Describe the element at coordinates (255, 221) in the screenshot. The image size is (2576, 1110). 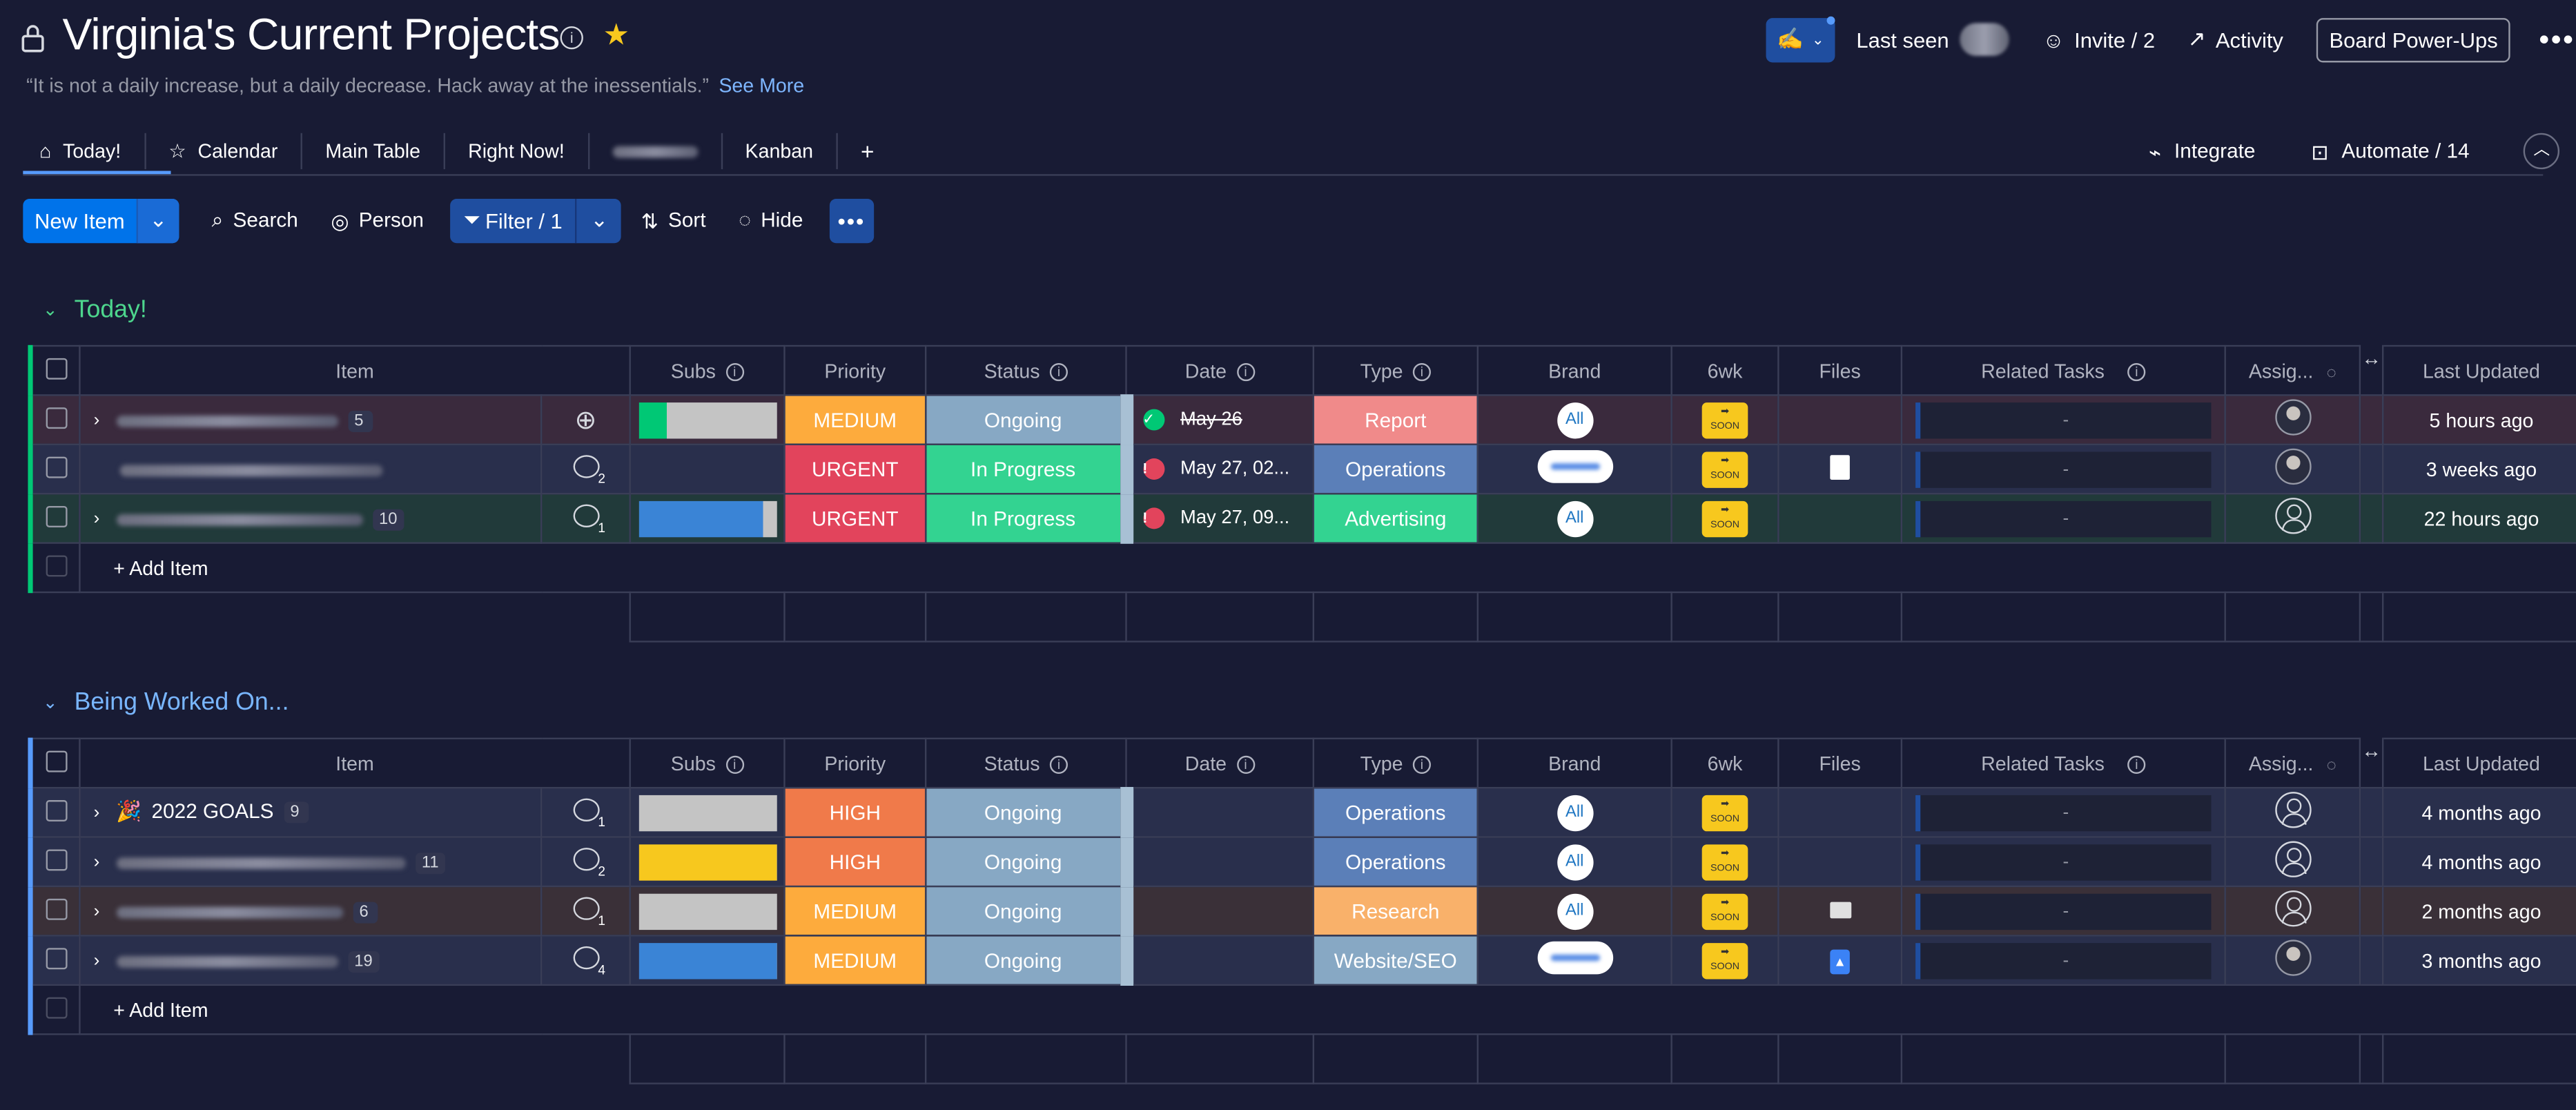
I see `search-button: ⌕ Search` at that location.